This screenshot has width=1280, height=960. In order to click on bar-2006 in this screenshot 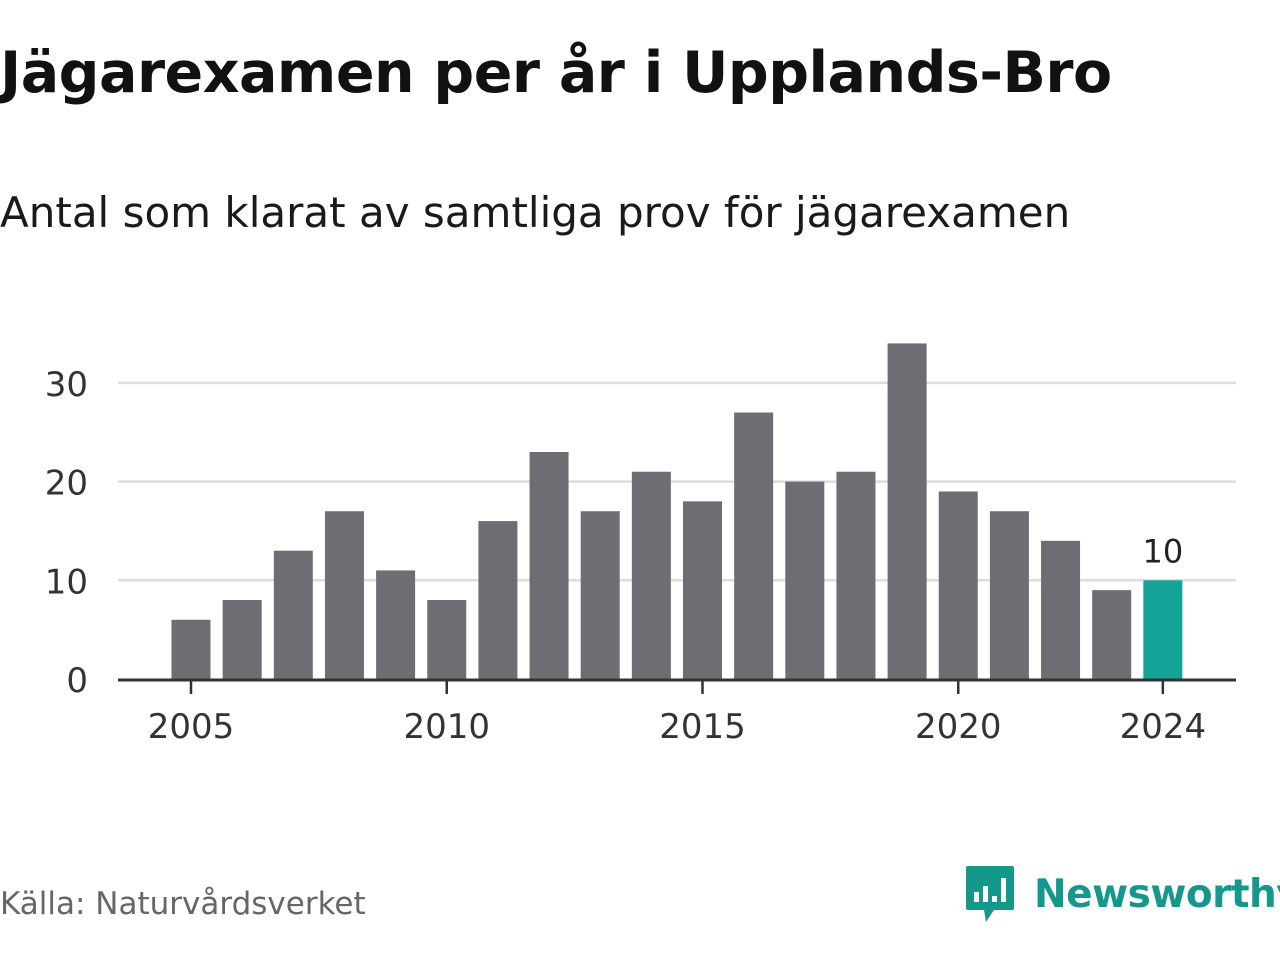, I will do `click(242, 639)`.